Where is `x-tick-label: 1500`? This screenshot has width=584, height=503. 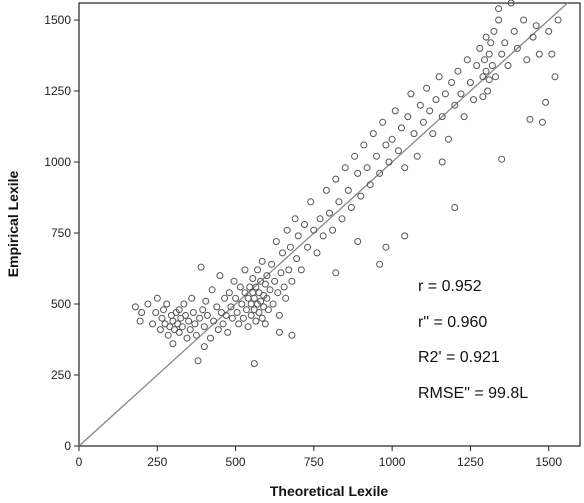 x-tick-label: 1500 is located at coordinates (548, 462).